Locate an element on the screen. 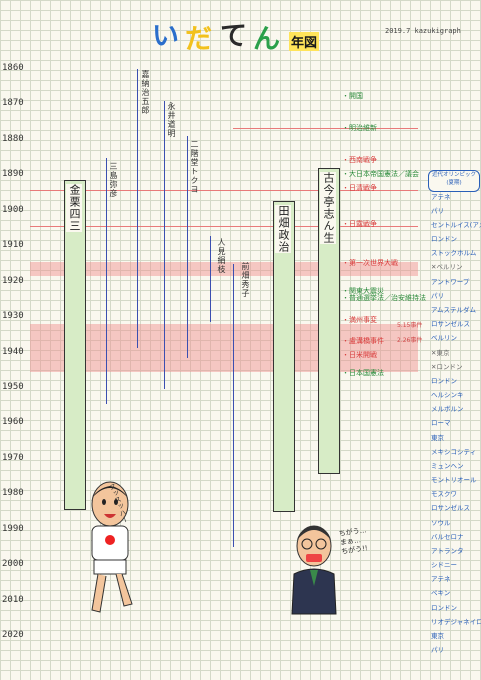 Image resolution: width=481 pixels, height=680 pixels. name-nikaido: 二階堂トクヨ is located at coordinates (194, 167).